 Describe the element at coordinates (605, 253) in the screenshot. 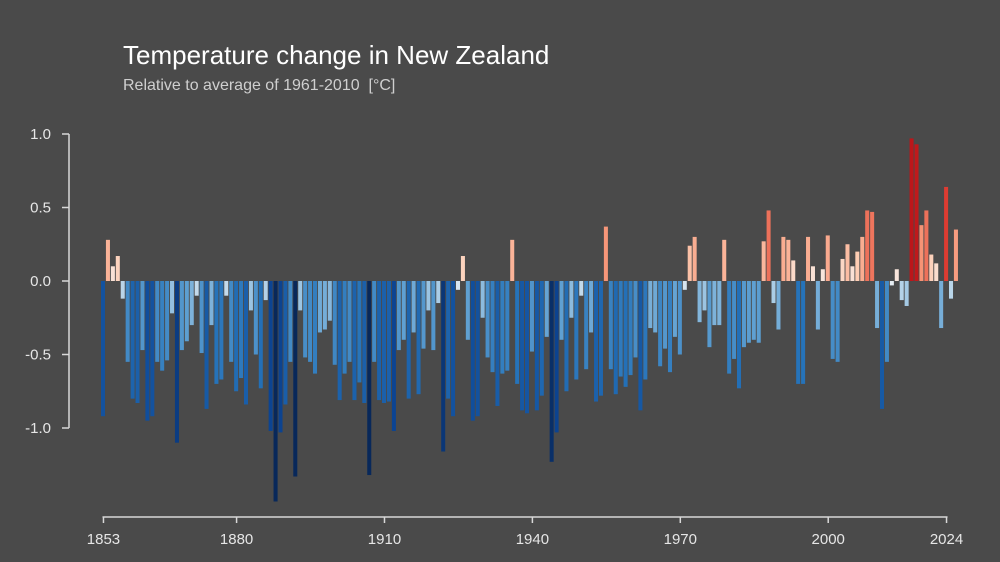

I see `bar-1955` at that location.